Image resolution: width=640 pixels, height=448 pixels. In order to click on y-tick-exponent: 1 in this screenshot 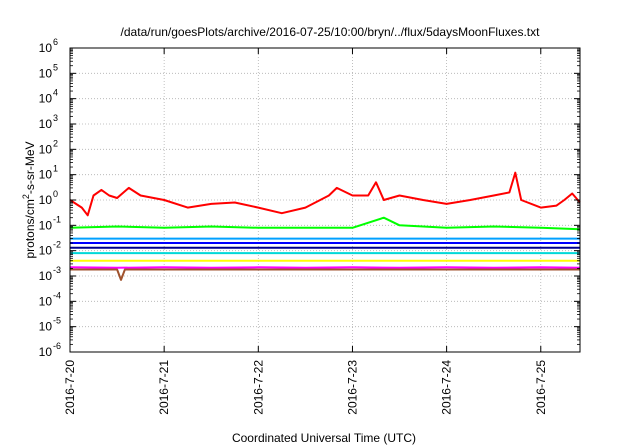, I will do `click(55, 169)`.